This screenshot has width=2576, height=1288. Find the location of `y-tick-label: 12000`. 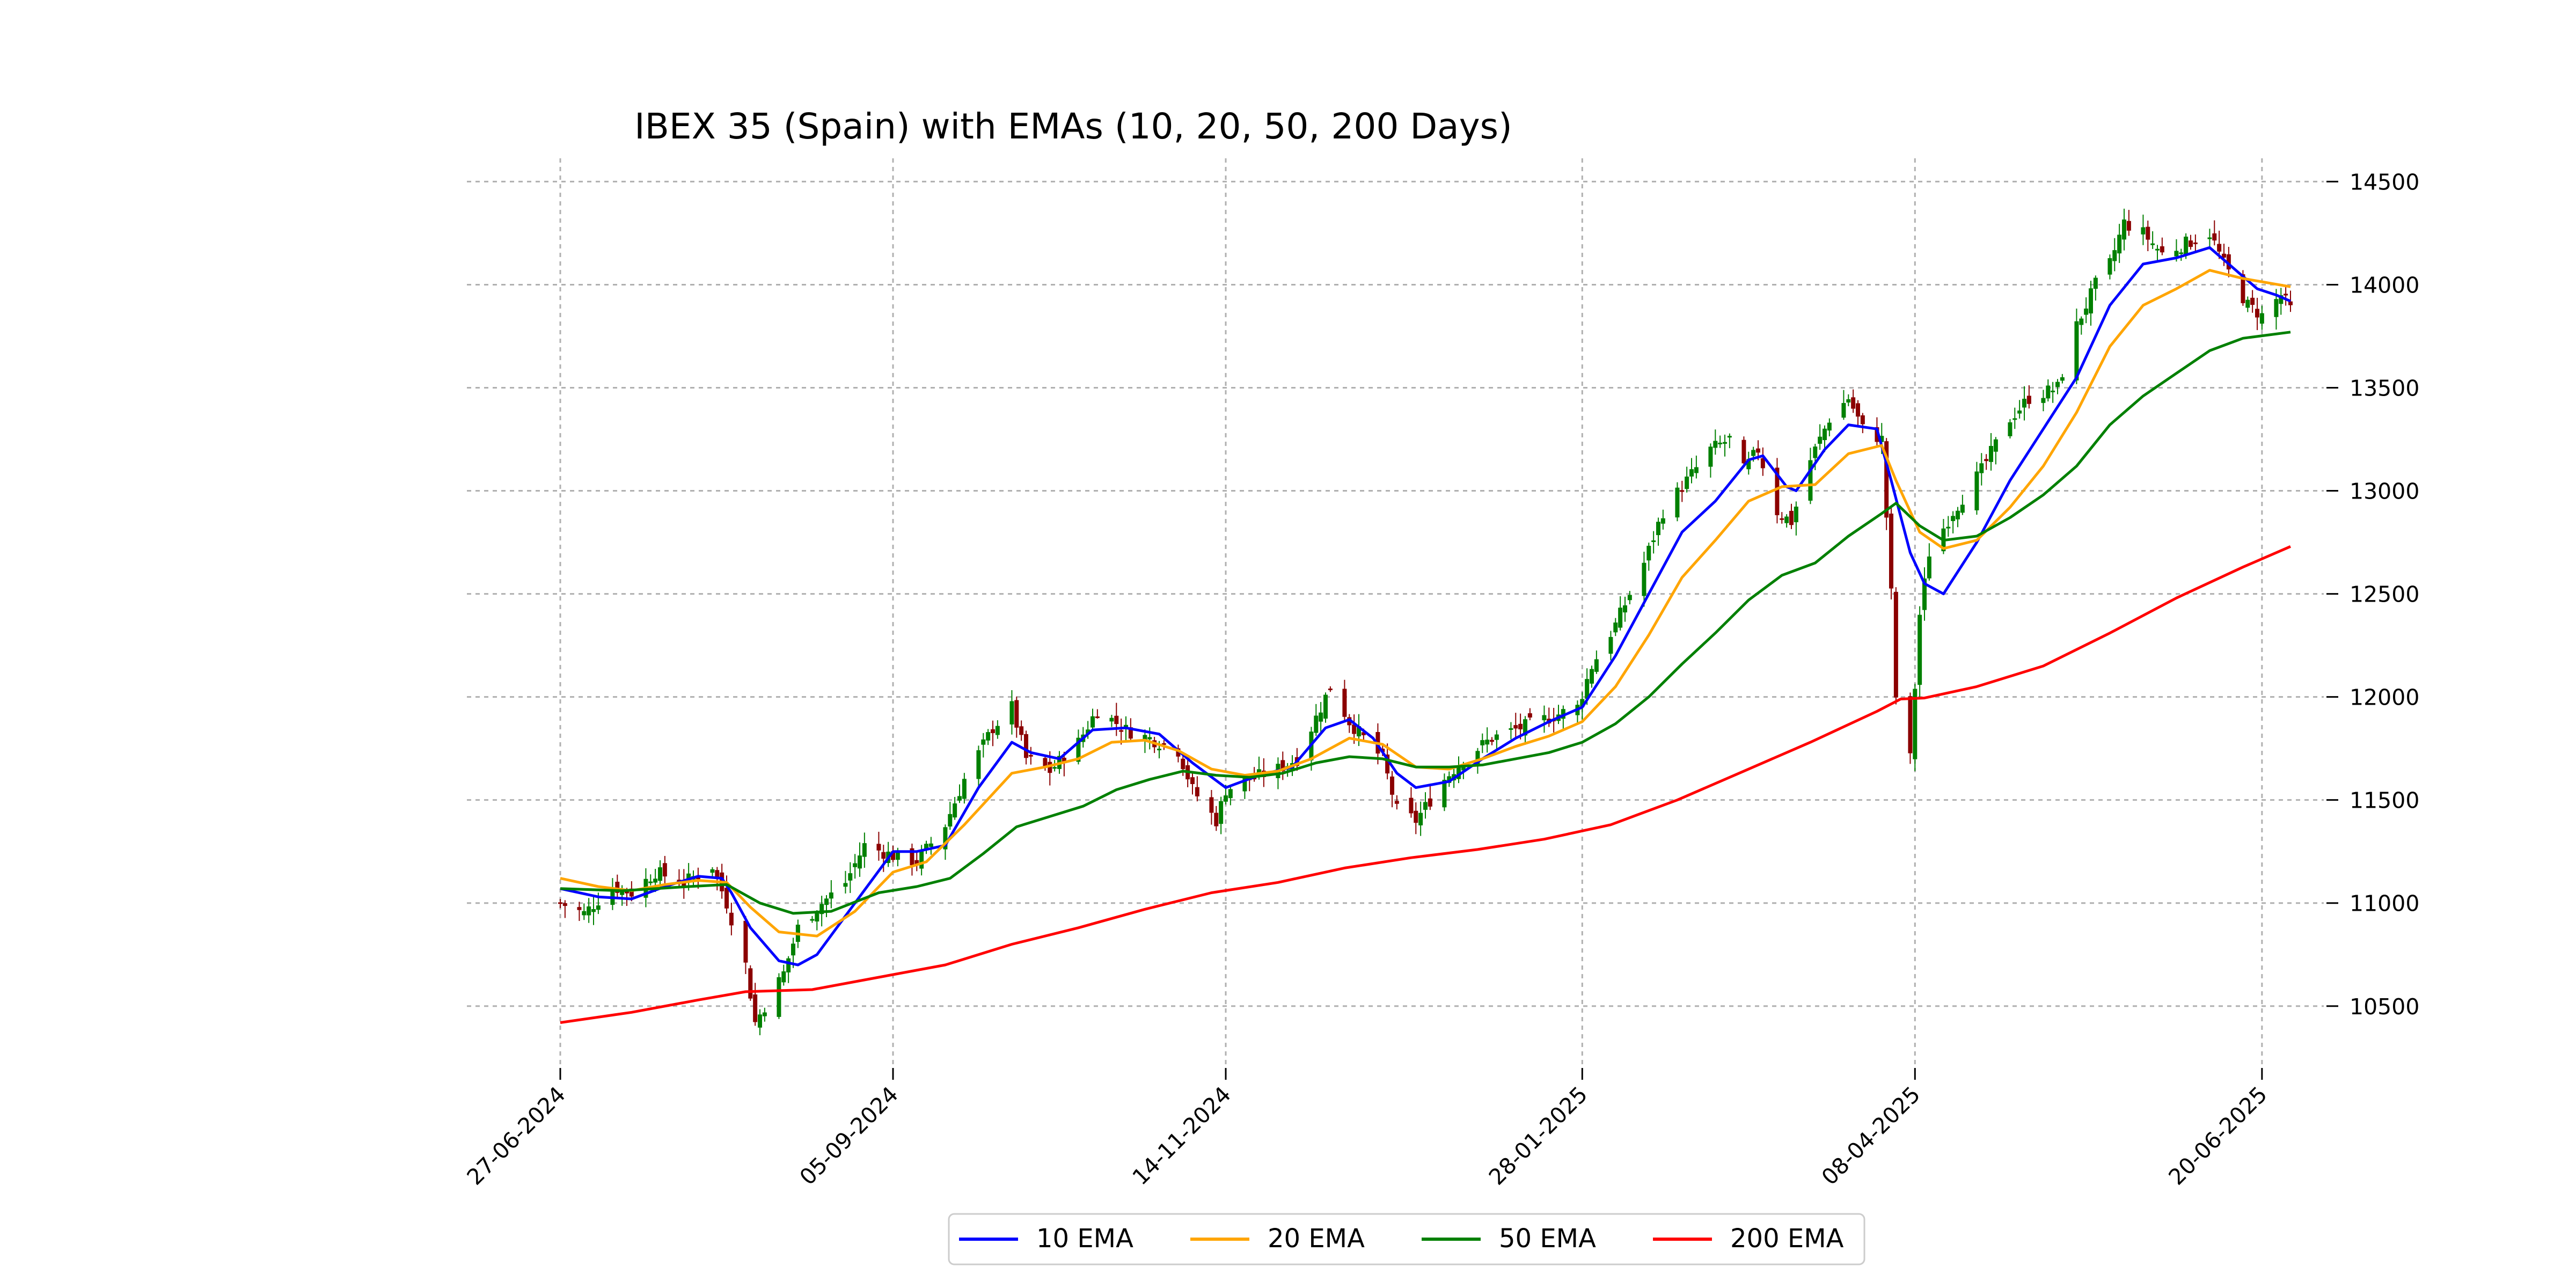

y-tick-label: 12000 is located at coordinates (2384, 698).